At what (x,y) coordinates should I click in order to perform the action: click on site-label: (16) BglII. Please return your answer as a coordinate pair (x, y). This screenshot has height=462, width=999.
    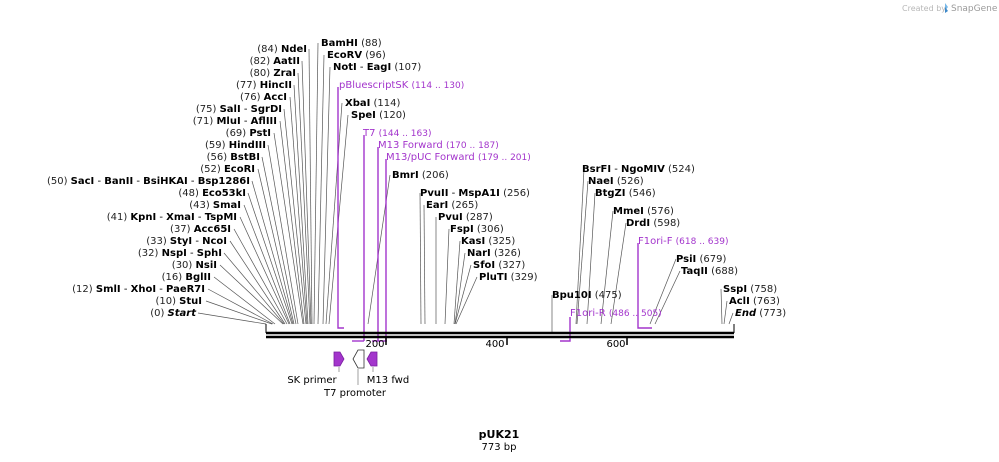
    Looking at the image, I should click on (186, 277).